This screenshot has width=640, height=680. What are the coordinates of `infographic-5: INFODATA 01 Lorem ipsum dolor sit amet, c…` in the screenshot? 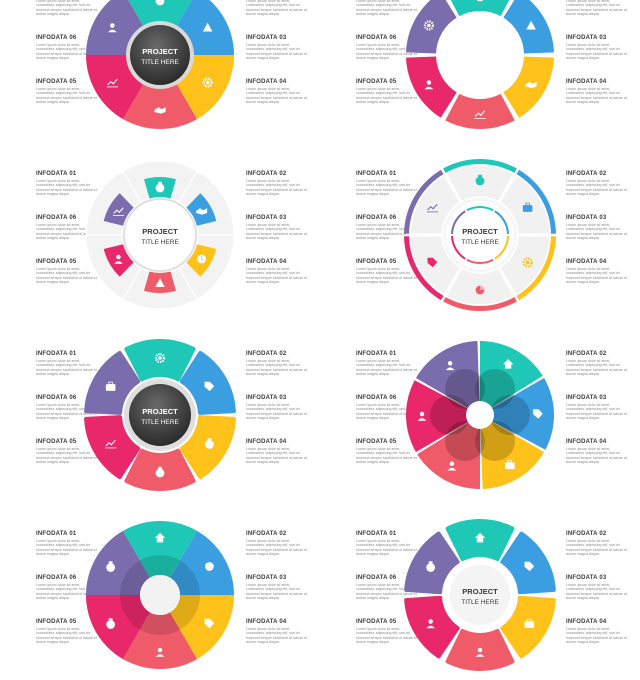 It's located at (160, 415).